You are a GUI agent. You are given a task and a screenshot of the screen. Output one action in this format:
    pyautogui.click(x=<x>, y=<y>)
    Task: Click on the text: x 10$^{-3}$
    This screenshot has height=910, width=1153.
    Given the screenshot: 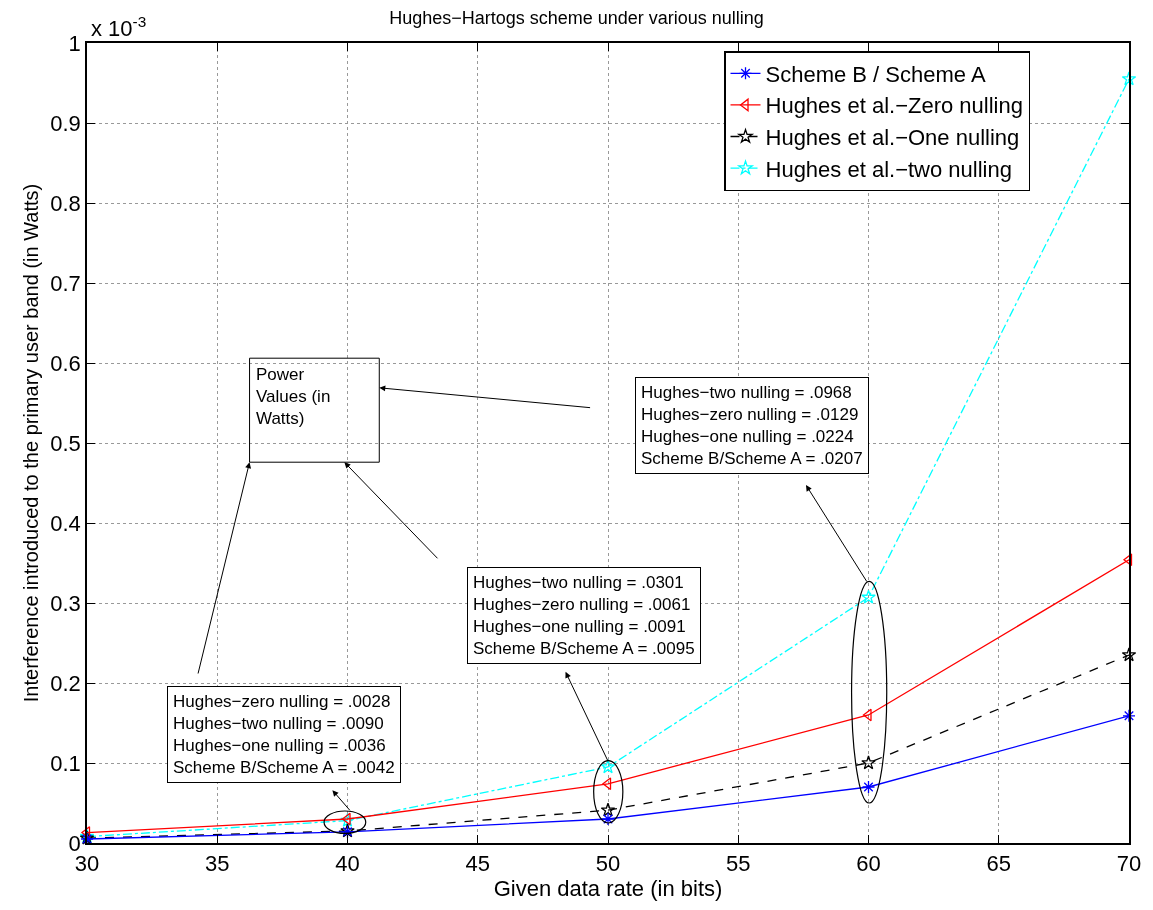 What is the action you would take?
    pyautogui.click(x=119, y=27)
    